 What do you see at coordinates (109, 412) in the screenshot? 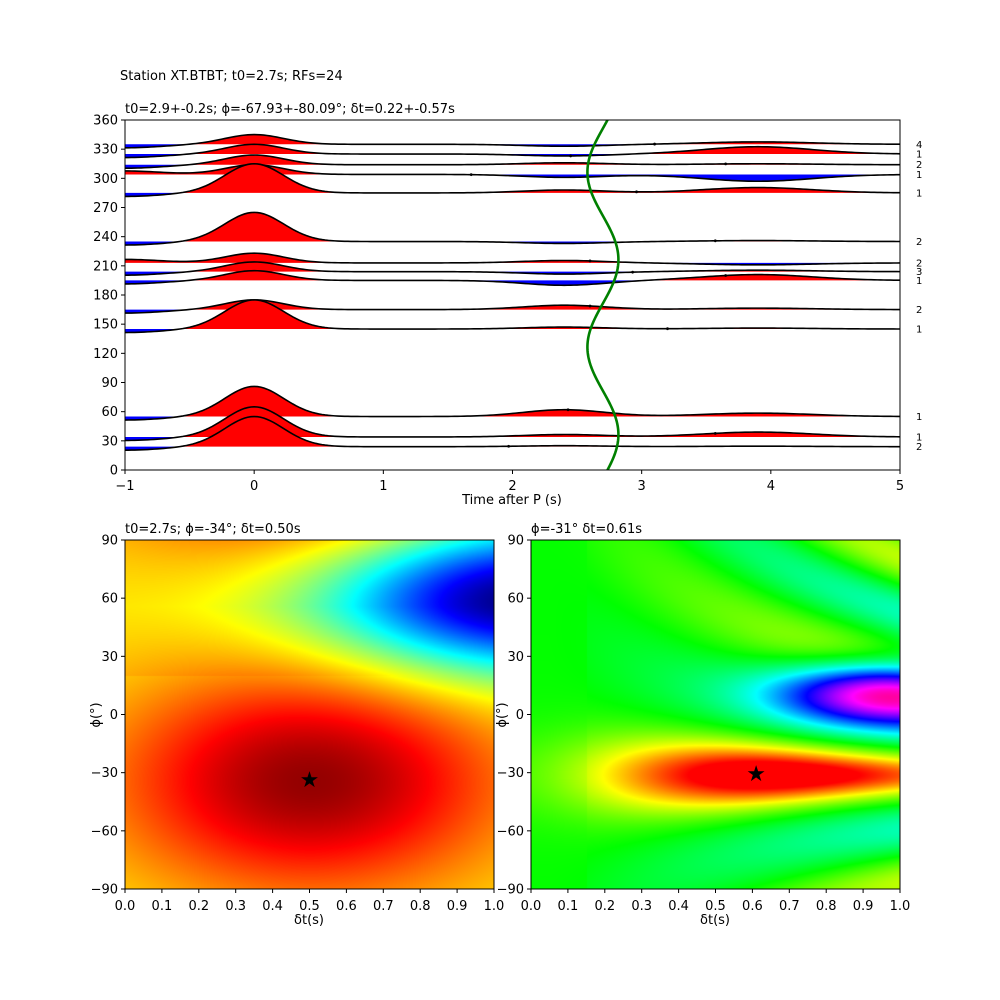
I see `rf-ytick-label: 60` at bounding box center [109, 412].